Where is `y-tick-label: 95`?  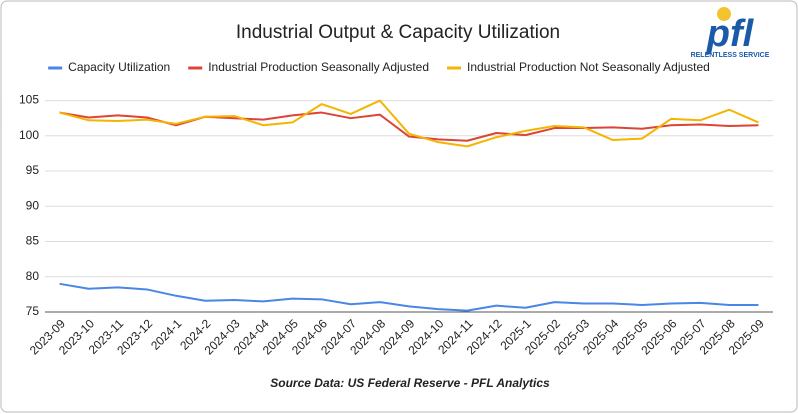
y-tick-label: 95 is located at coordinates (33, 170).